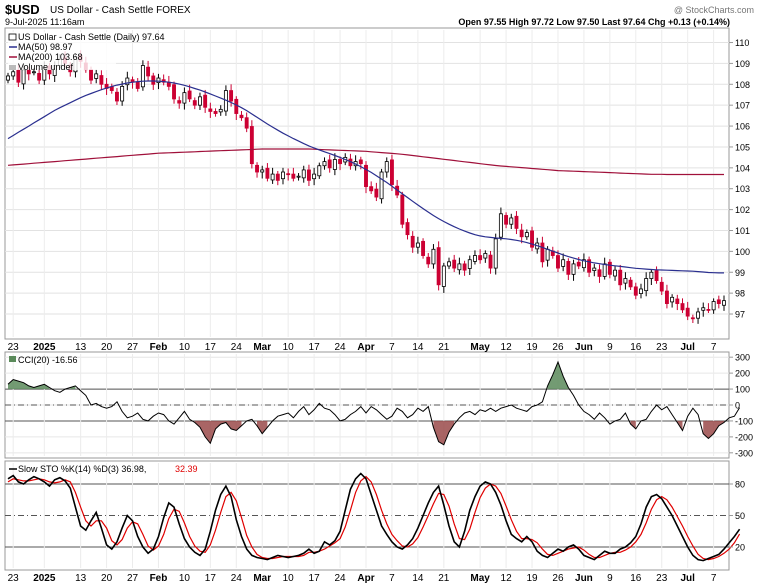 Image resolution: width=759 pixels, height=585 pixels. Describe the element at coordinates (480, 347) in the screenshot. I see `price-xtick-label: May` at that location.